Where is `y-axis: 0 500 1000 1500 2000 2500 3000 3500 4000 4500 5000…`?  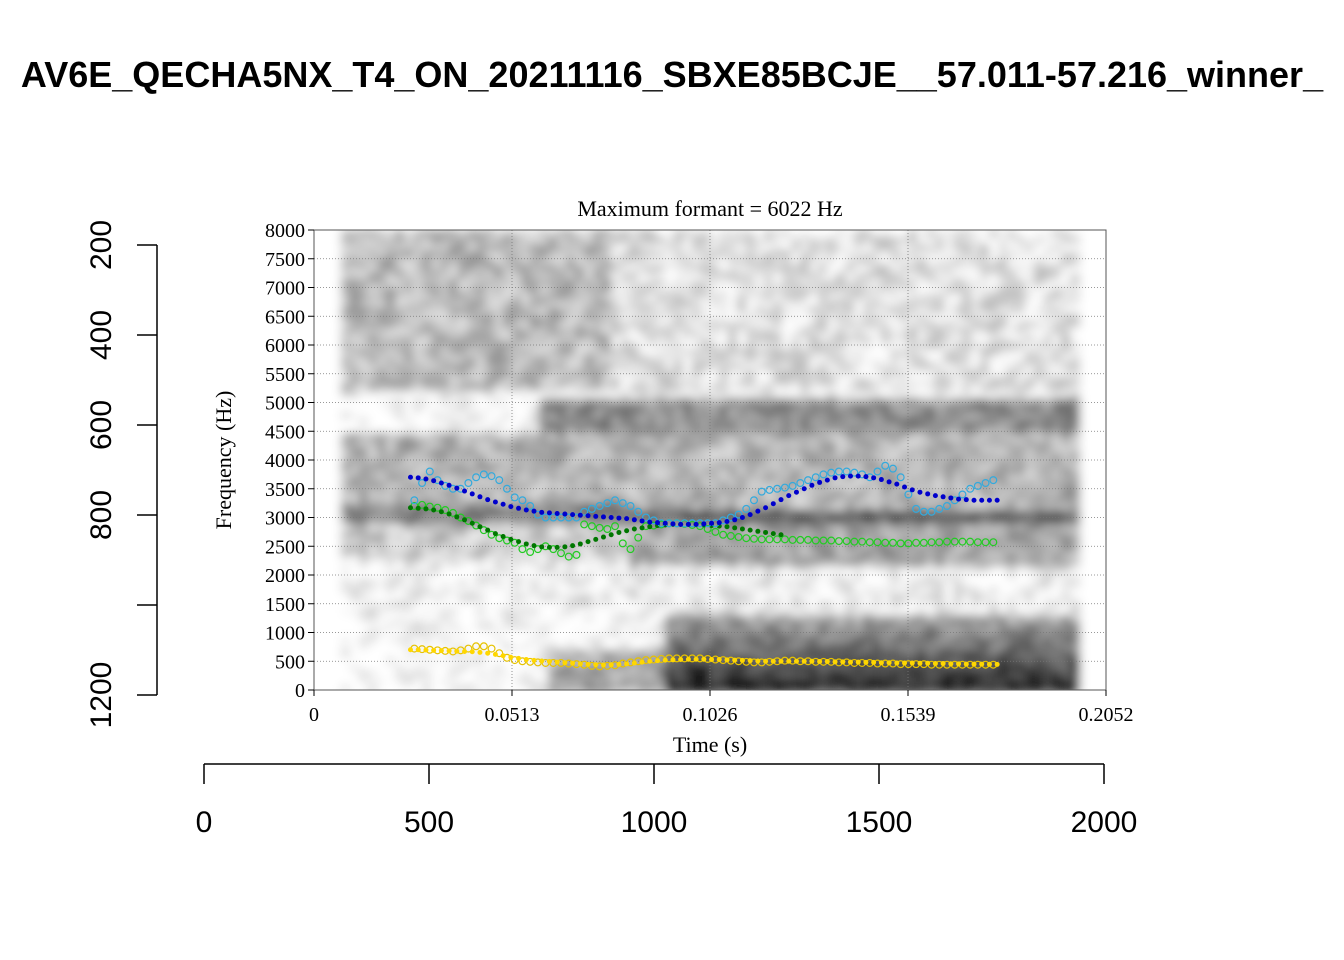 y-axis: 0 500 1000 1500 2000 2500 3000 3500 4000 4500 5000… is located at coordinates (289, 461).